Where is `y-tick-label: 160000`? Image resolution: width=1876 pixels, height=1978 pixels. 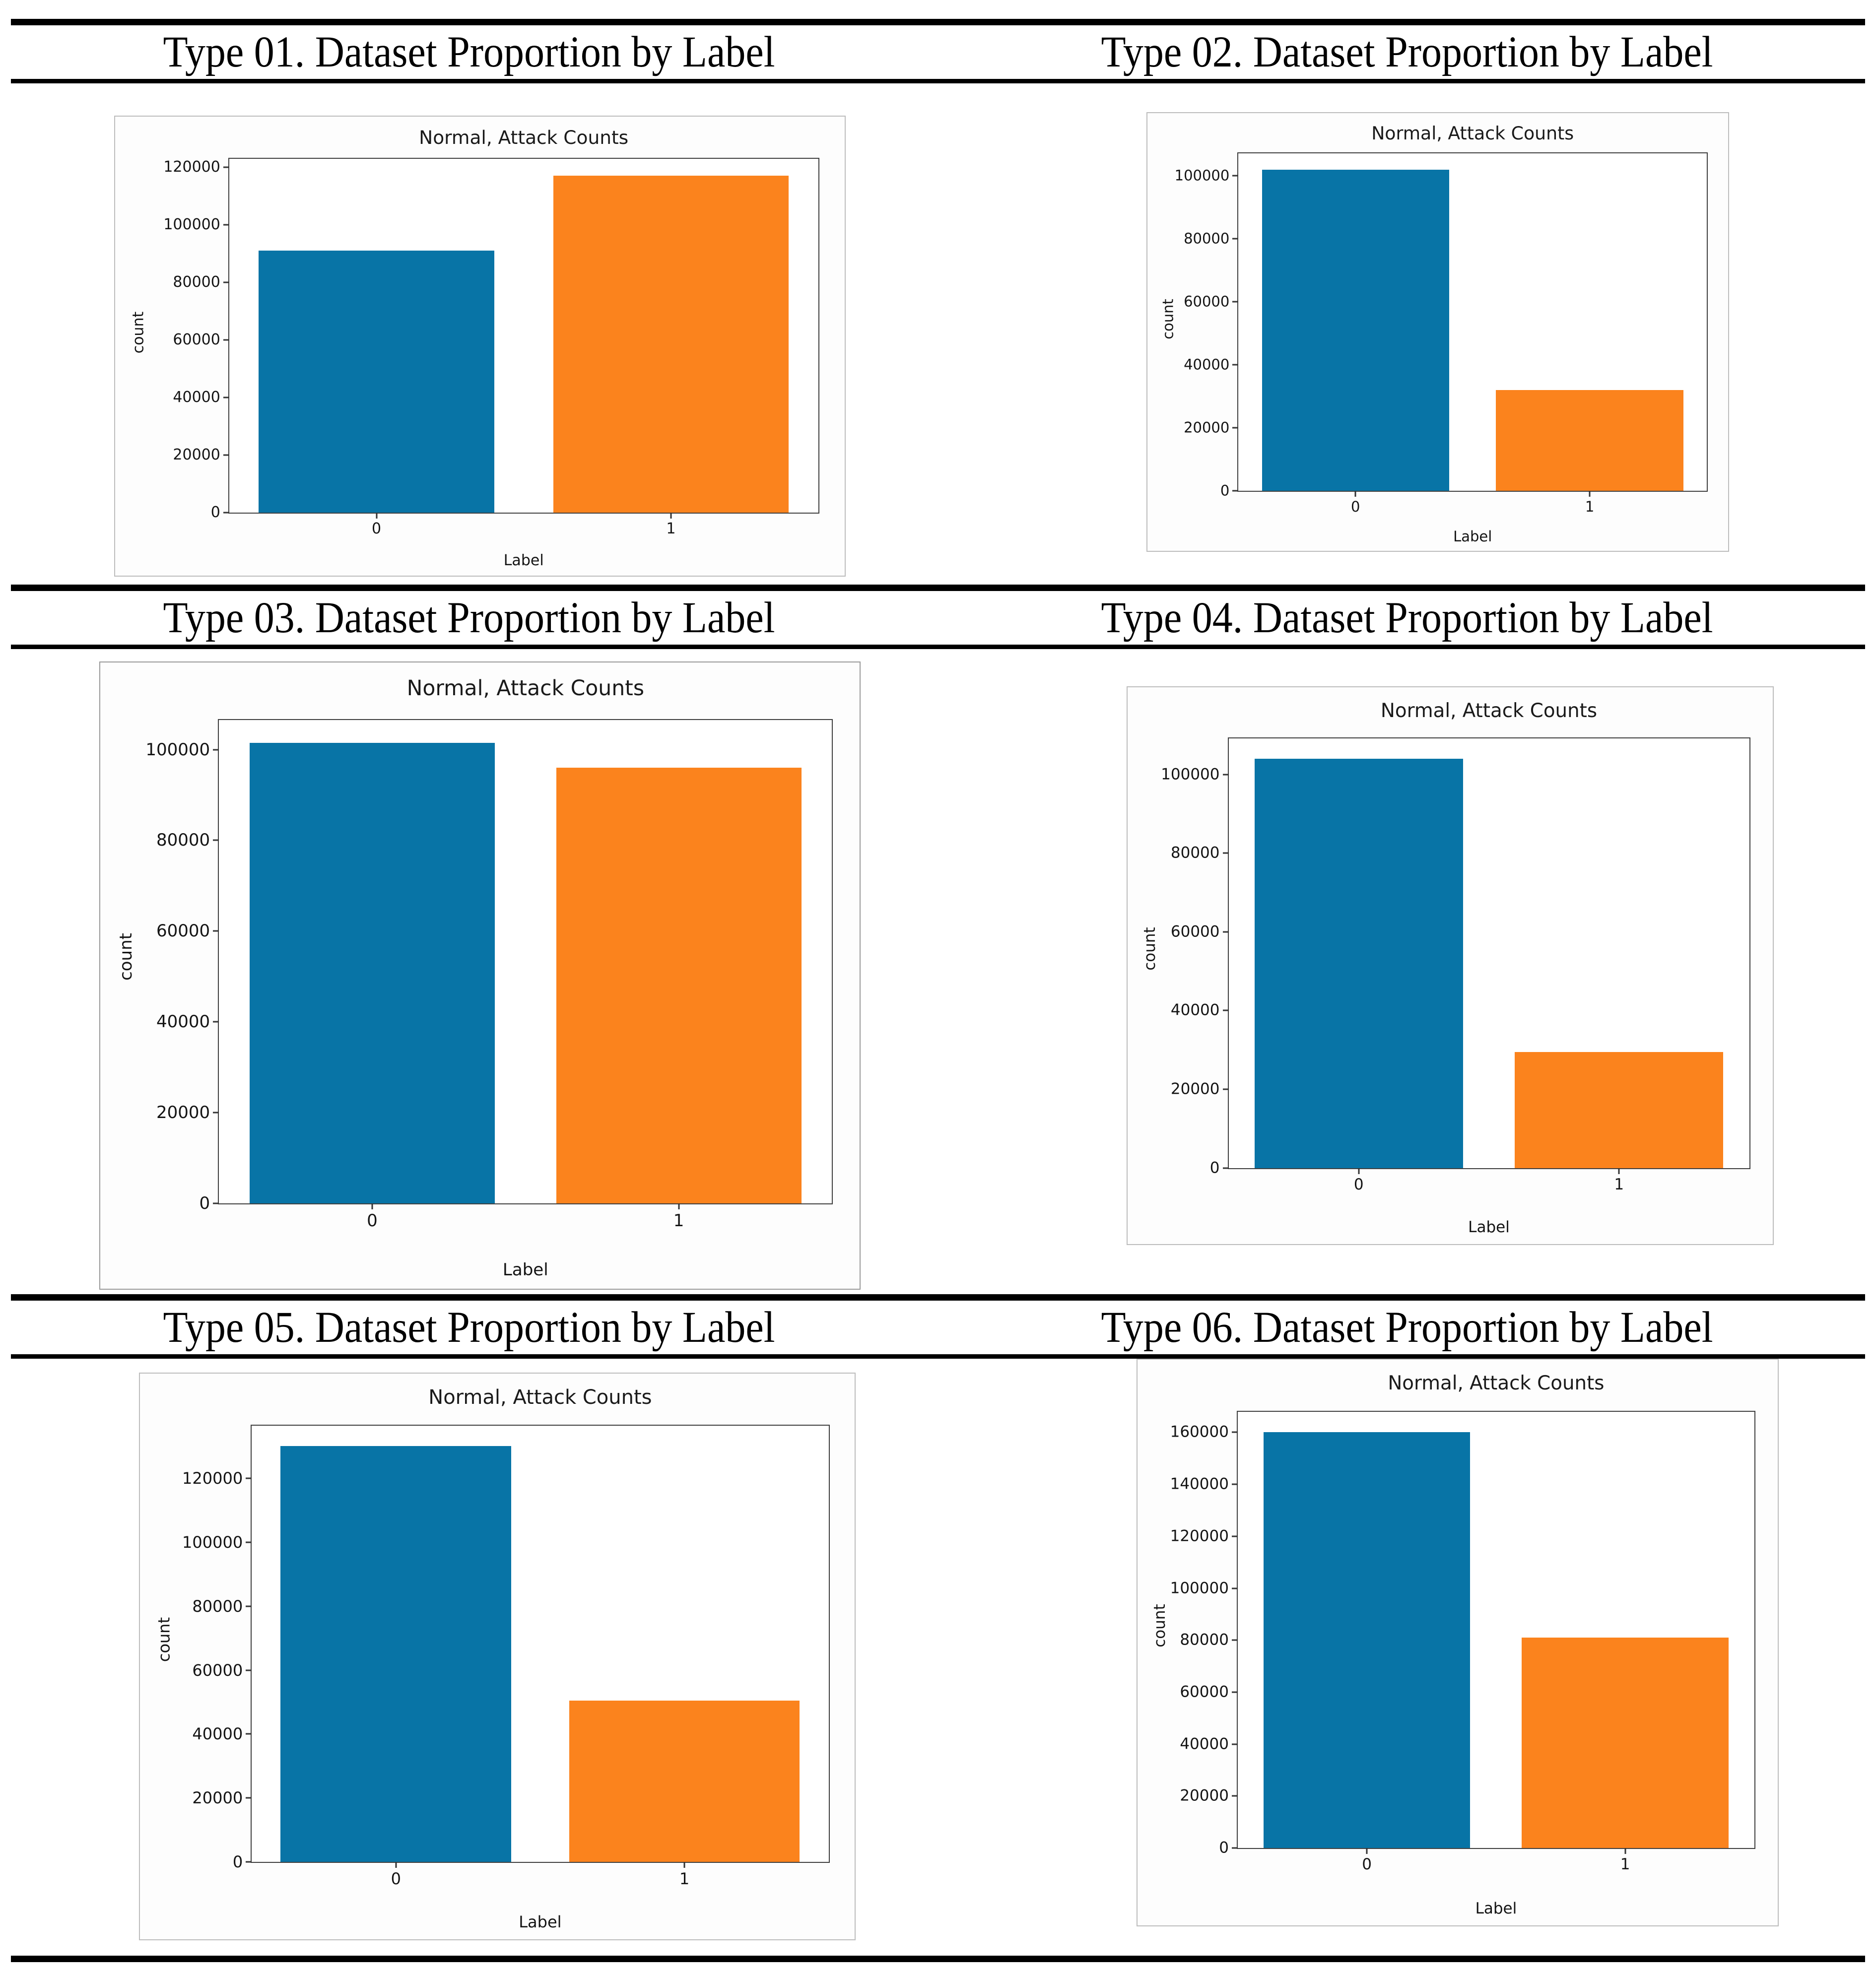
y-tick-label: 160000 is located at coordinates (1199, 1432).